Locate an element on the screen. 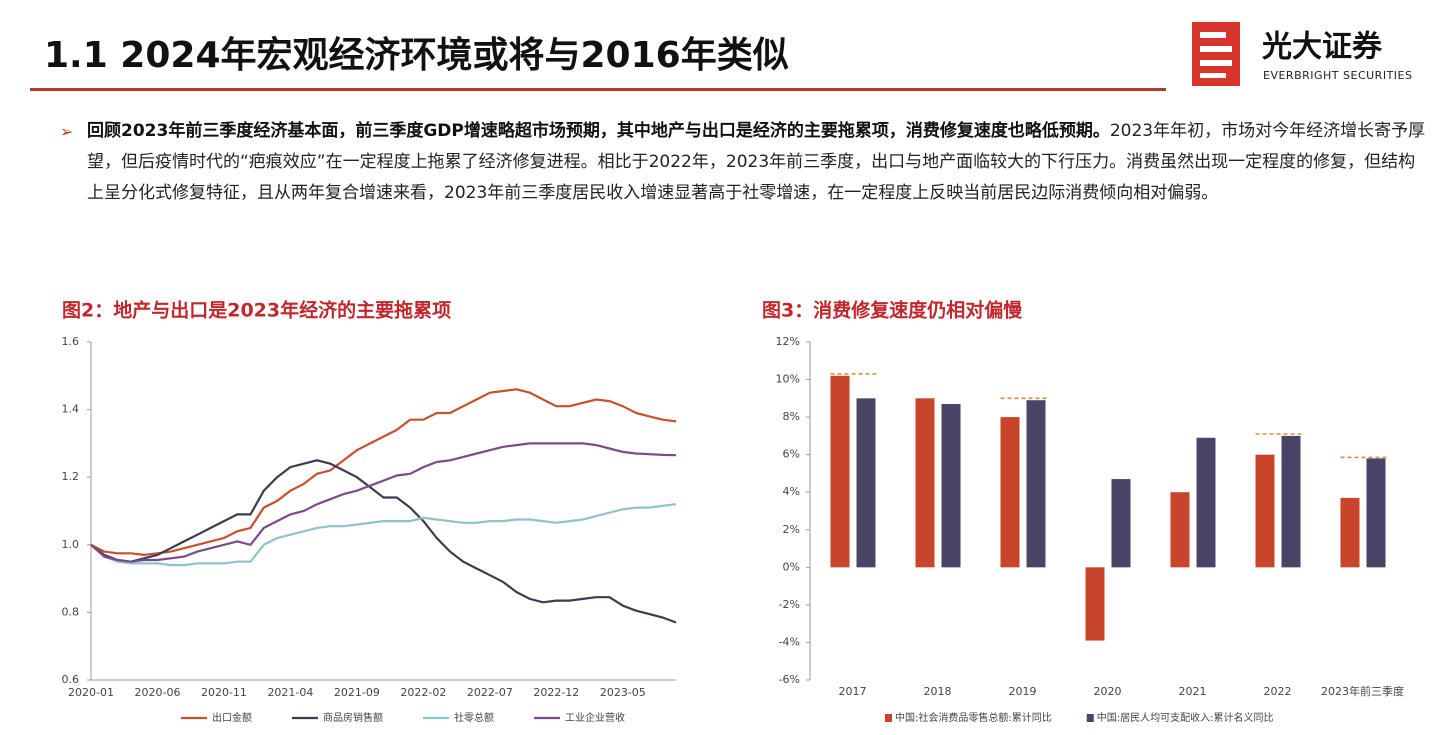 The image size is (1440, 735). x-tick-label: 2021-04 is located at coordinates (290, 692).